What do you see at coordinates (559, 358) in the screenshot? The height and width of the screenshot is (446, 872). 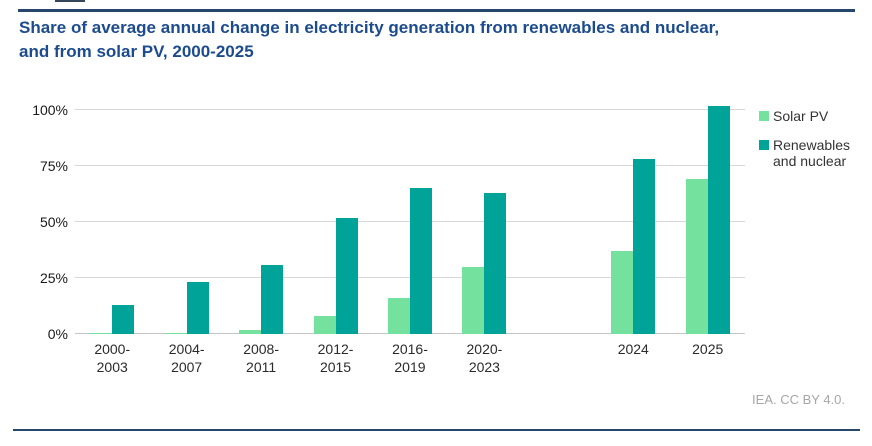 I see `x-tick-spacer` at bounding box center [559, 358].